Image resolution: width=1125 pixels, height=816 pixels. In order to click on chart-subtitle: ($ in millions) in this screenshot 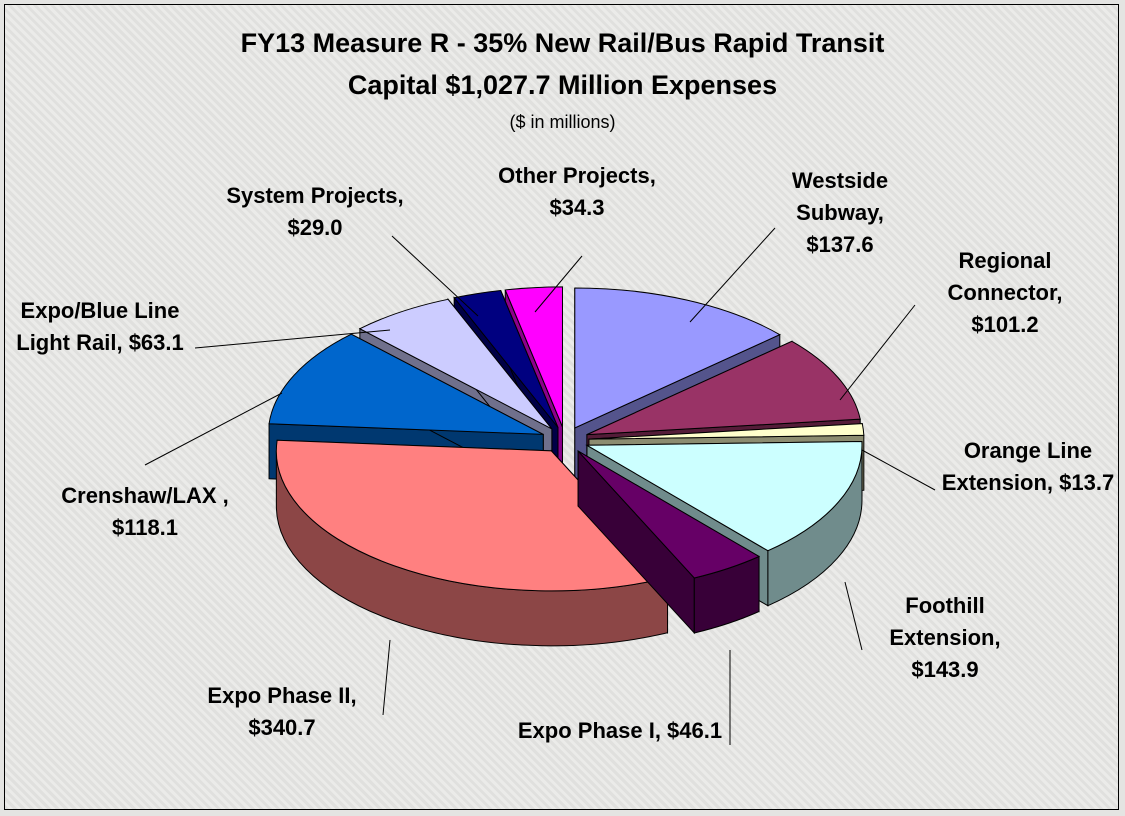, I will do `click(562, 122)`.